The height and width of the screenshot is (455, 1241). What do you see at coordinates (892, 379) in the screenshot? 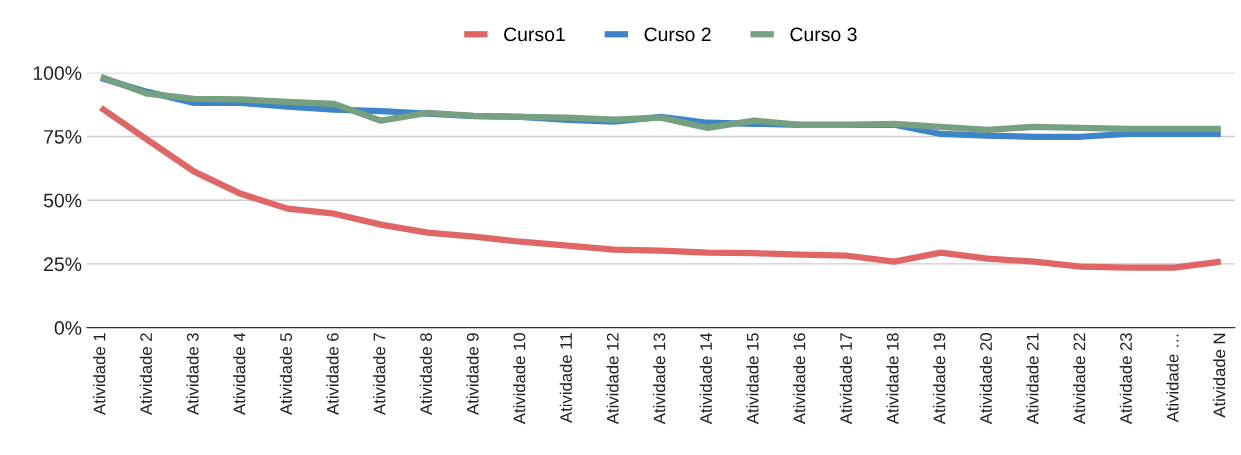
I see `x-tick-label: Atividade 18` at bounding box center [892, 379].